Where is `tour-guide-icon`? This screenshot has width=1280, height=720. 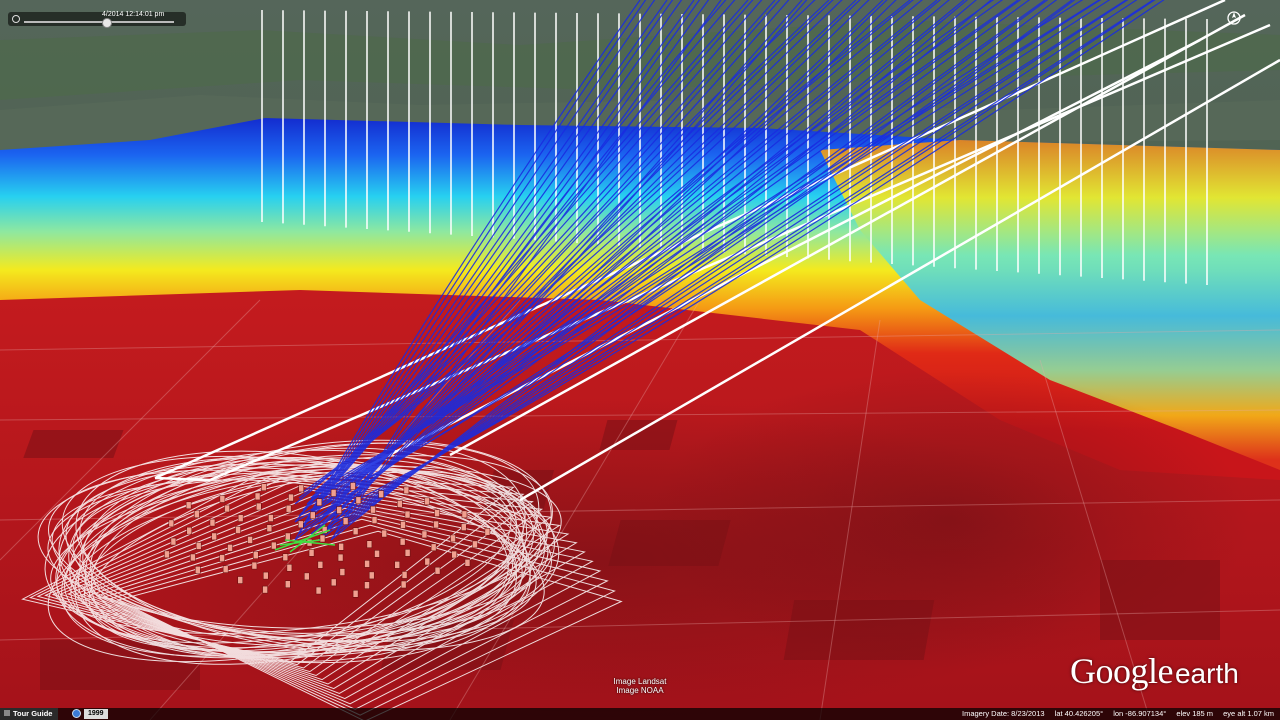 tour-guide-icon is located at coordinates (7, 713).